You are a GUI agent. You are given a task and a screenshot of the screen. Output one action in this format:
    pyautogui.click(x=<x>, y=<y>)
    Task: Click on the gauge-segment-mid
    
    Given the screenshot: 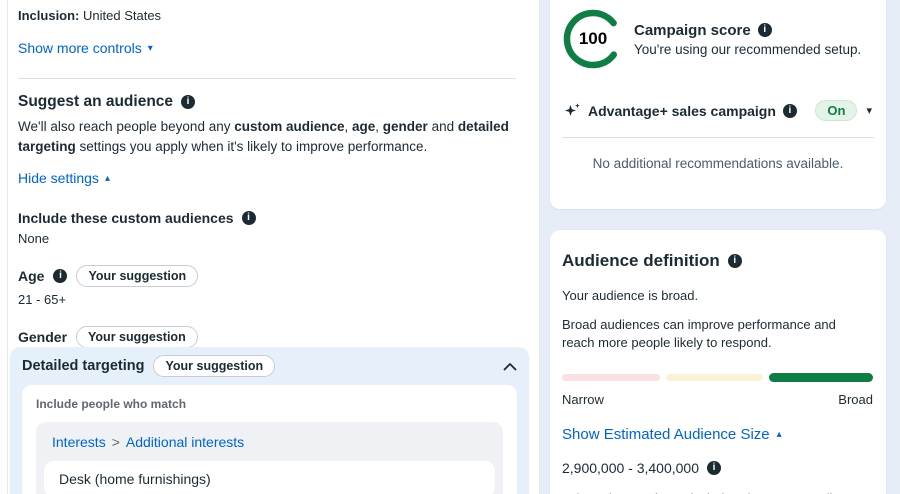 What is the action you would take?
    pyautogui.click(x=714, y=377)
    